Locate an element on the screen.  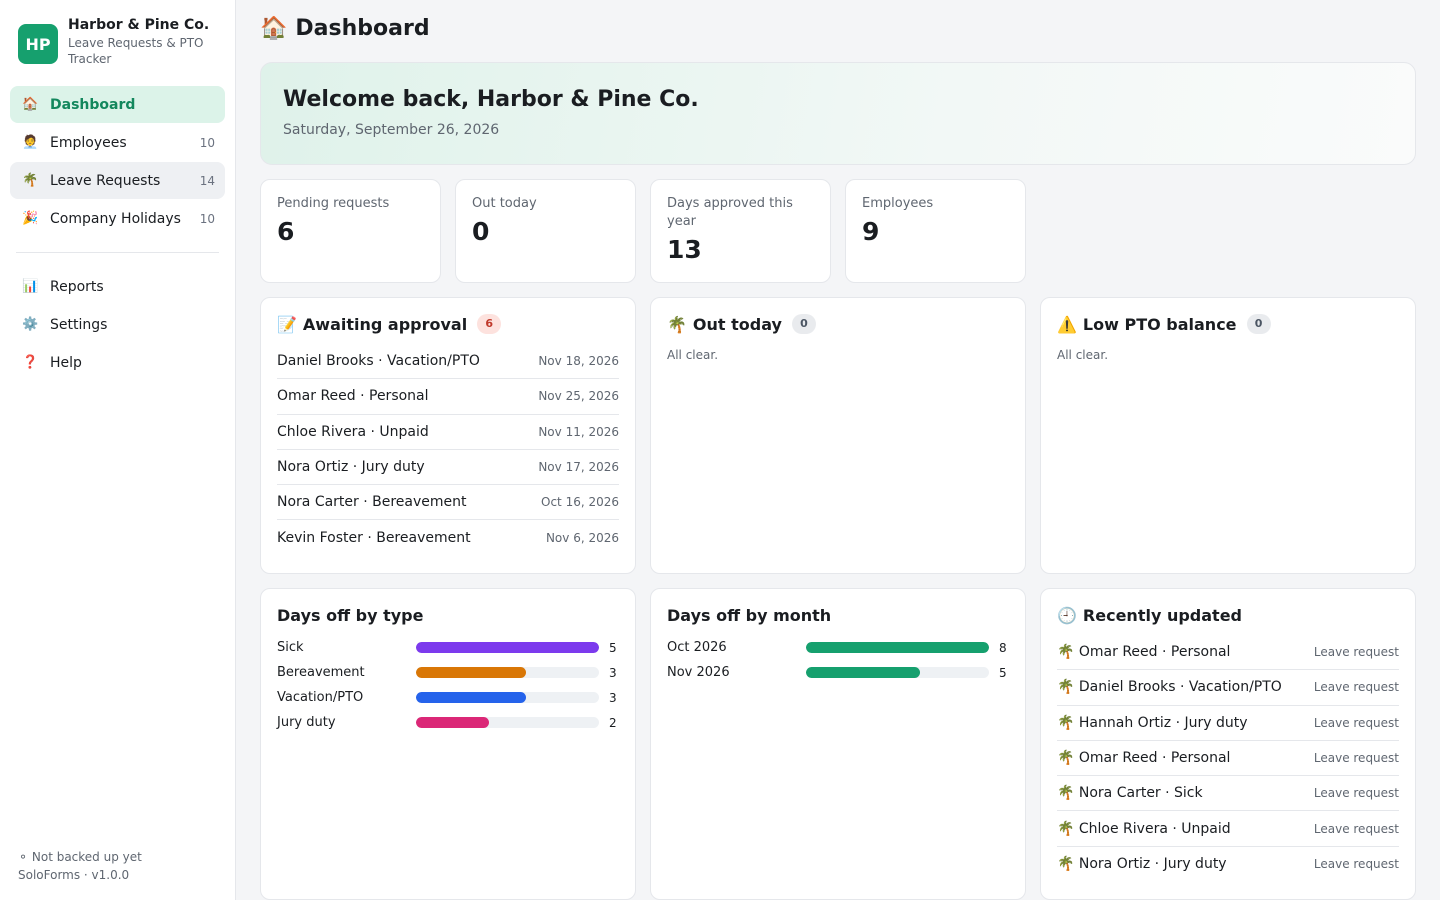
list-item: Kevin Foster · Bereavement Nov 6, 2026 is located at coordinates (448, 537).